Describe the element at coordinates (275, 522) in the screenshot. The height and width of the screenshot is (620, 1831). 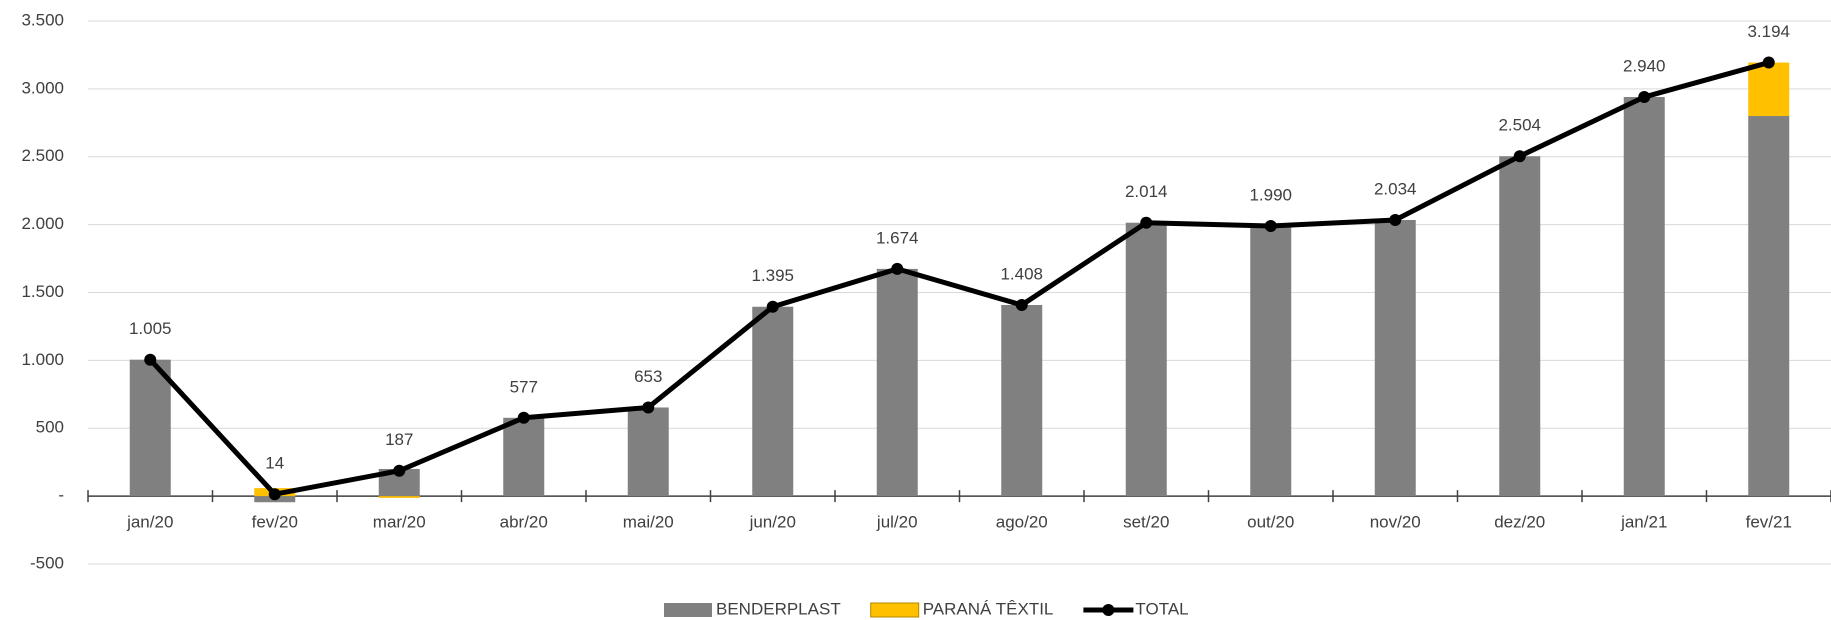
I see `x-tick-label: fev/20` at that location.